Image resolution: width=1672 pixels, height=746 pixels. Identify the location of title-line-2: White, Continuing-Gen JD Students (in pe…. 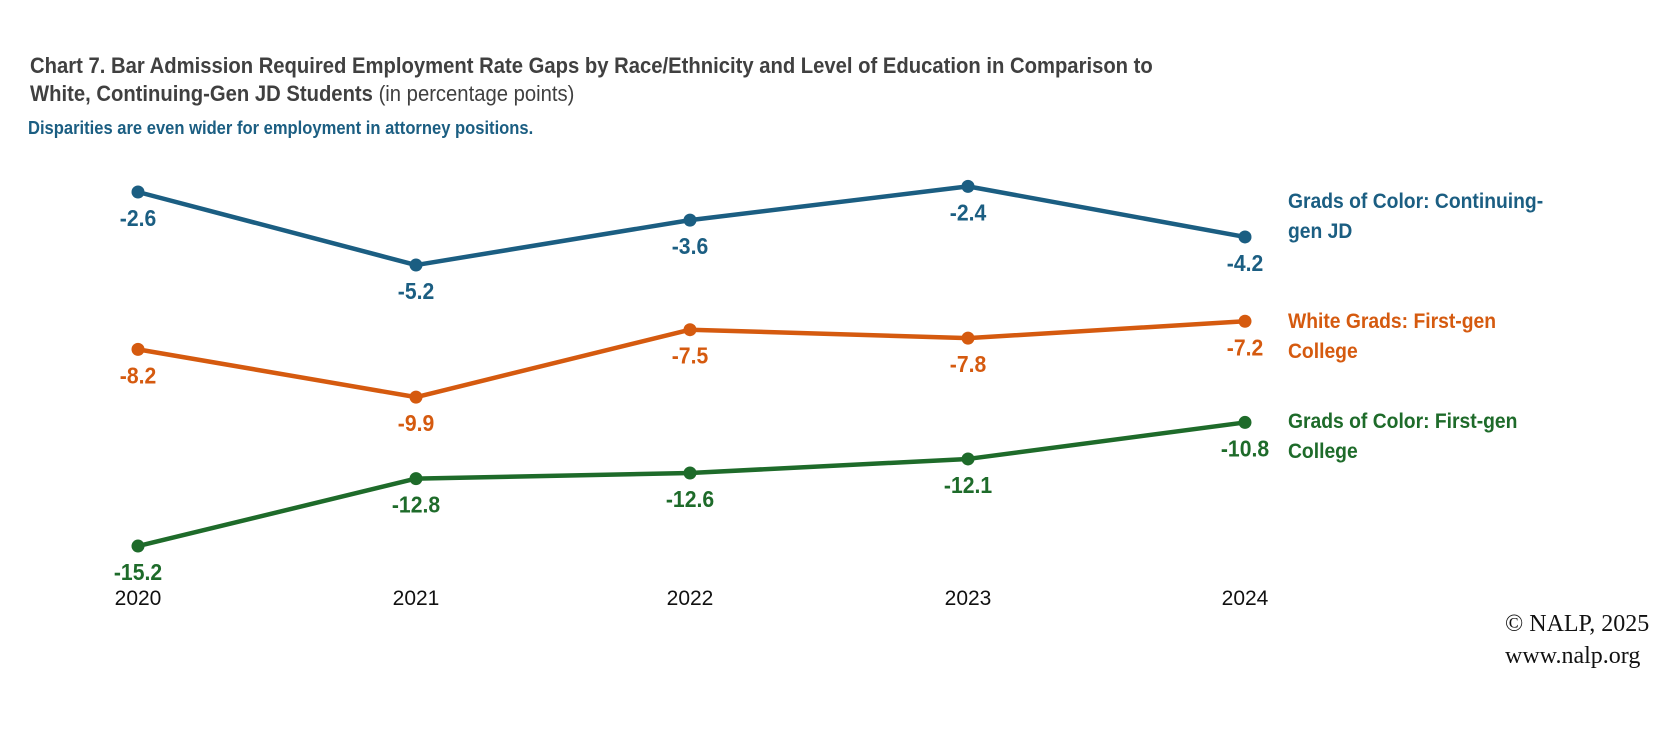
(591, 94).